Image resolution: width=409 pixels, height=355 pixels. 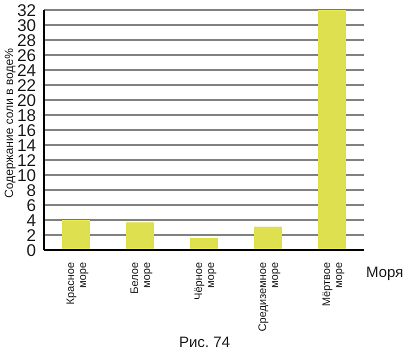 What do you see at coordinates (141, 278) in the screenshot?
I see `x-tick-label: Белое море` at bounding box center [141, 278].